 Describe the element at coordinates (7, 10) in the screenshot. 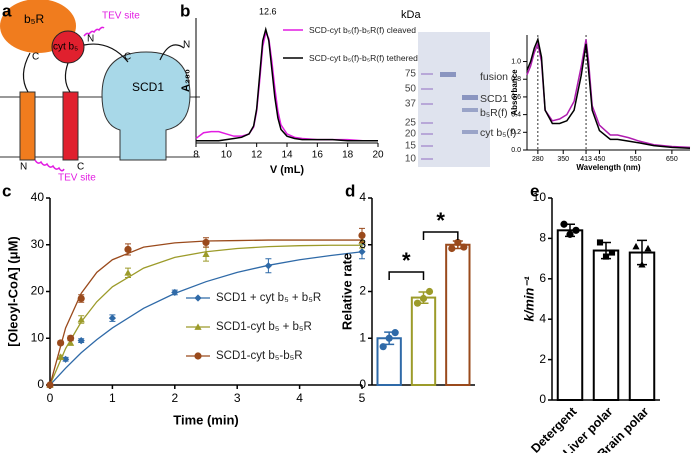

I see `panel-label: a` at that location.